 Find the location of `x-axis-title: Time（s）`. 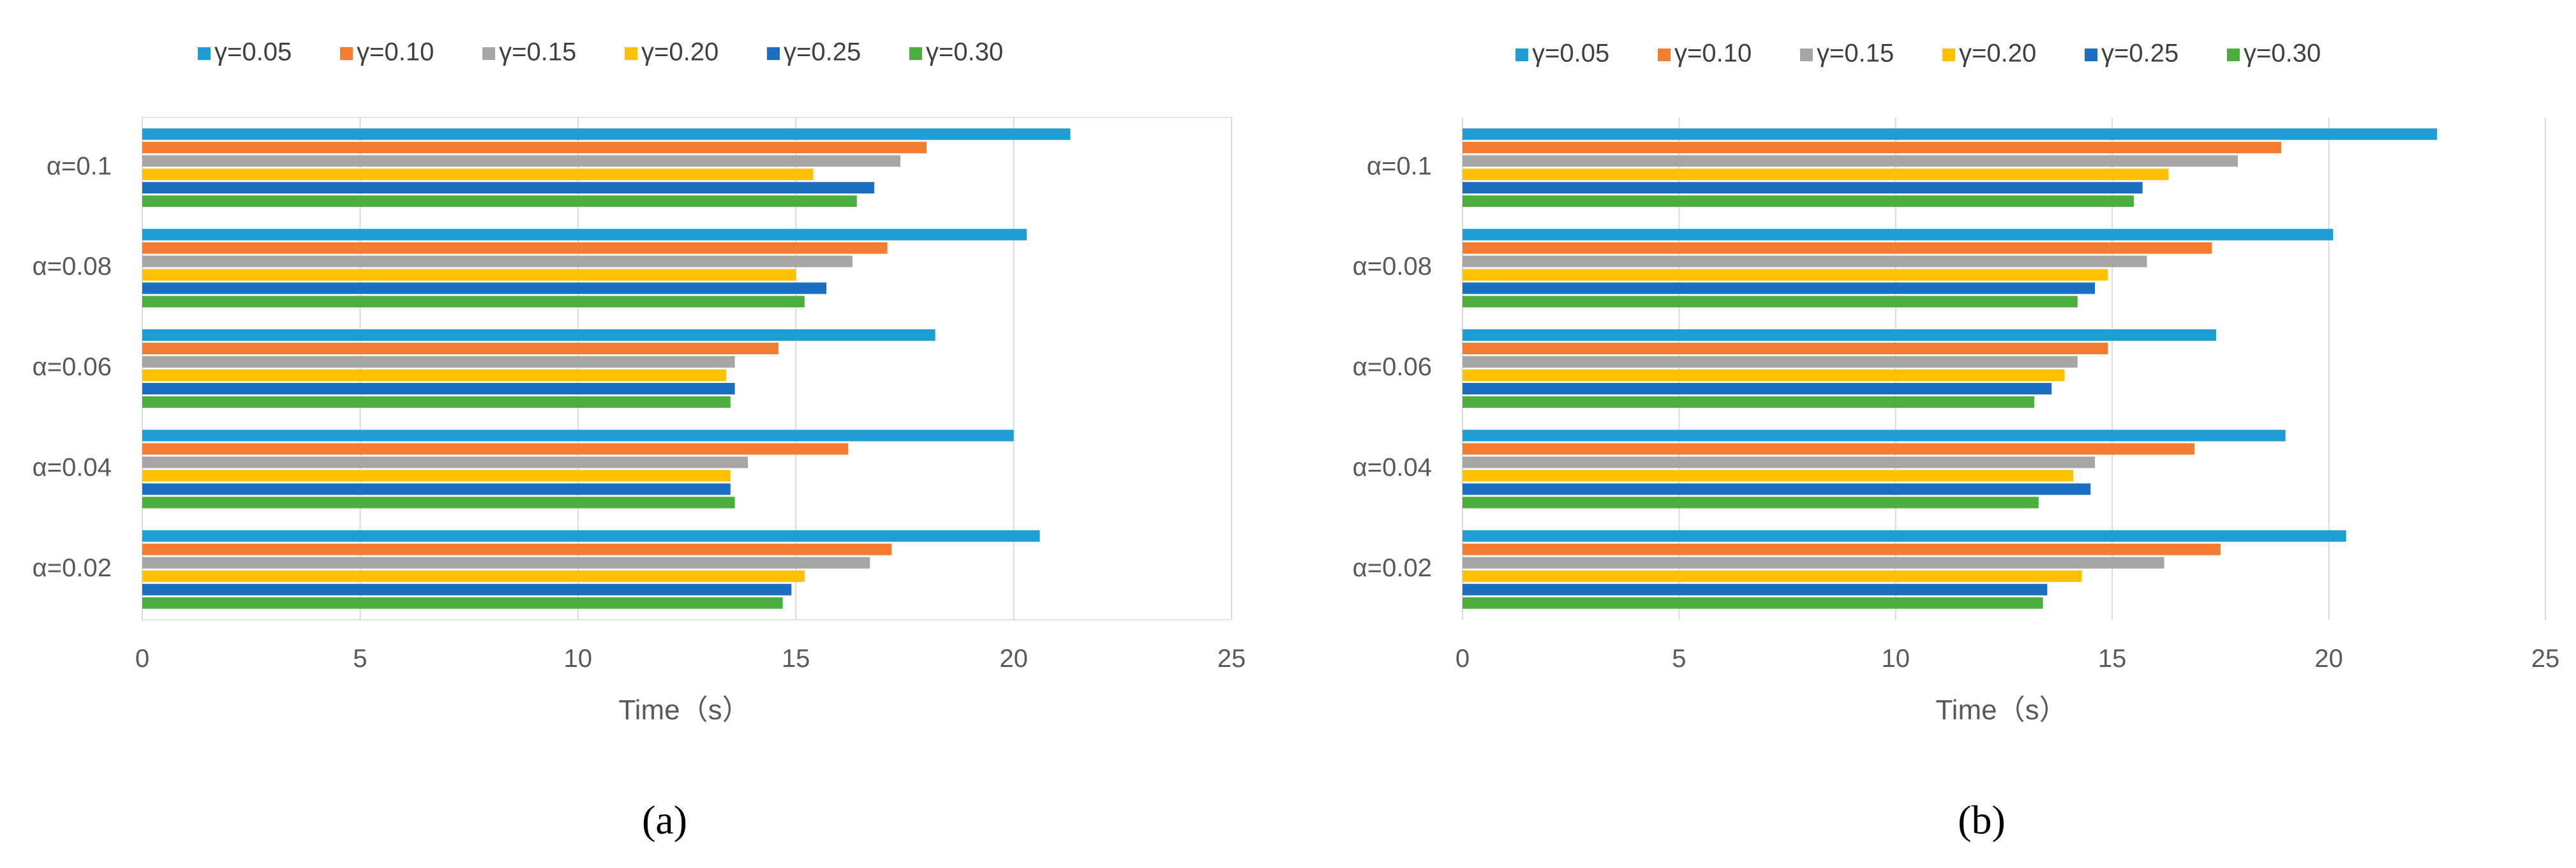

x-axis-title: Time（s） is located at coordinates (2001, 710).